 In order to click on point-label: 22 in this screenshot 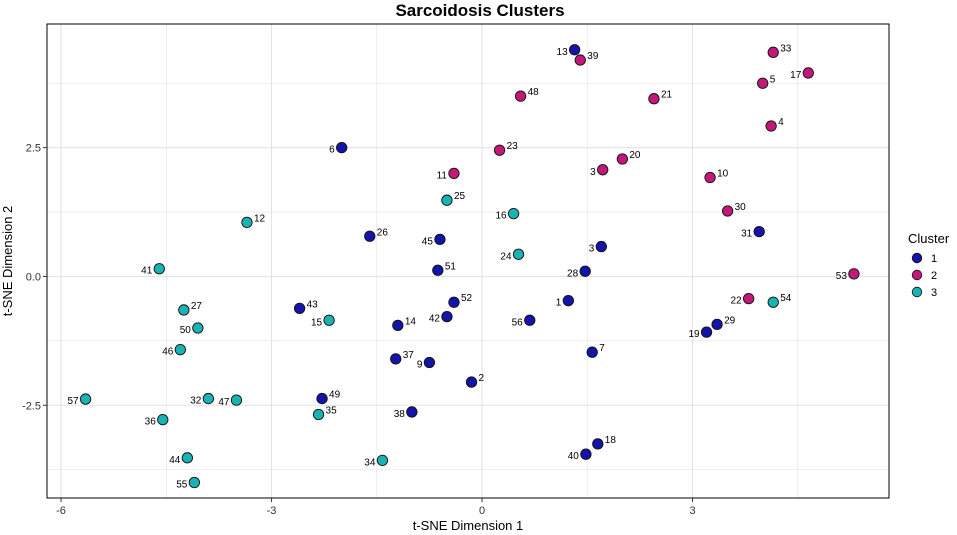, I will do `click(737, 301)`.